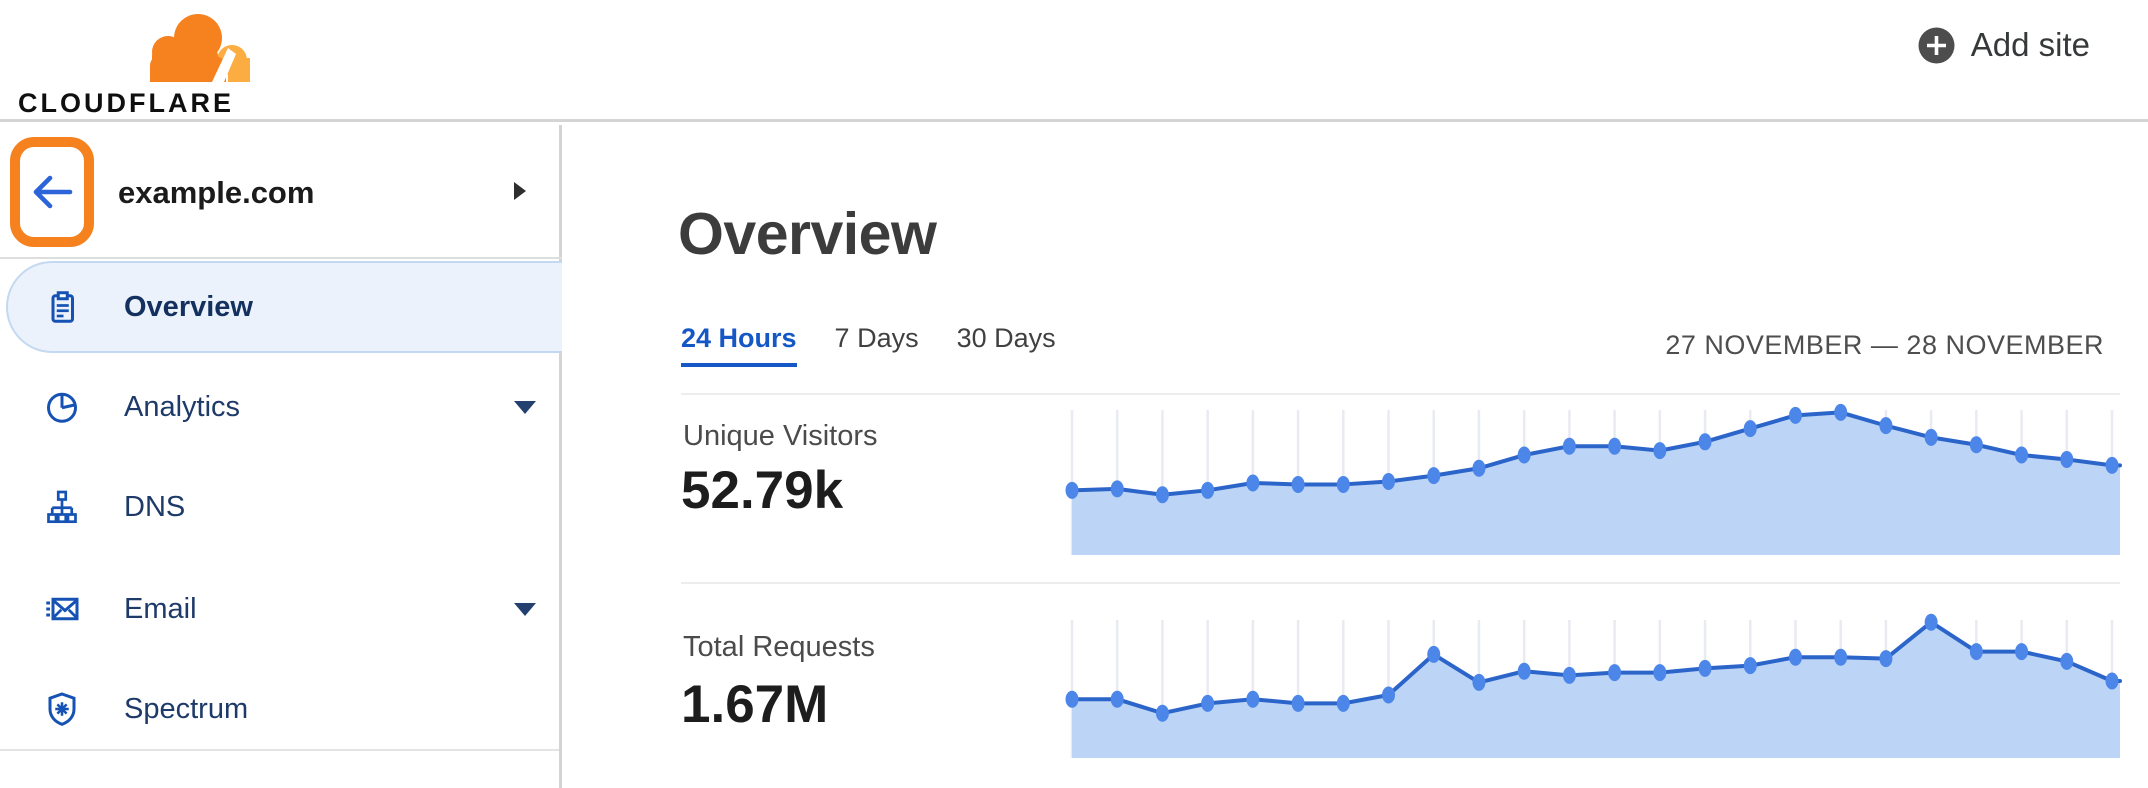 The width and height of the screenshot is (2148, 788). What do you see at coordinates (1006, 338) in the screenshot?
I see `tab-30-days: 30 Days` at bounding box center [1006, 338].